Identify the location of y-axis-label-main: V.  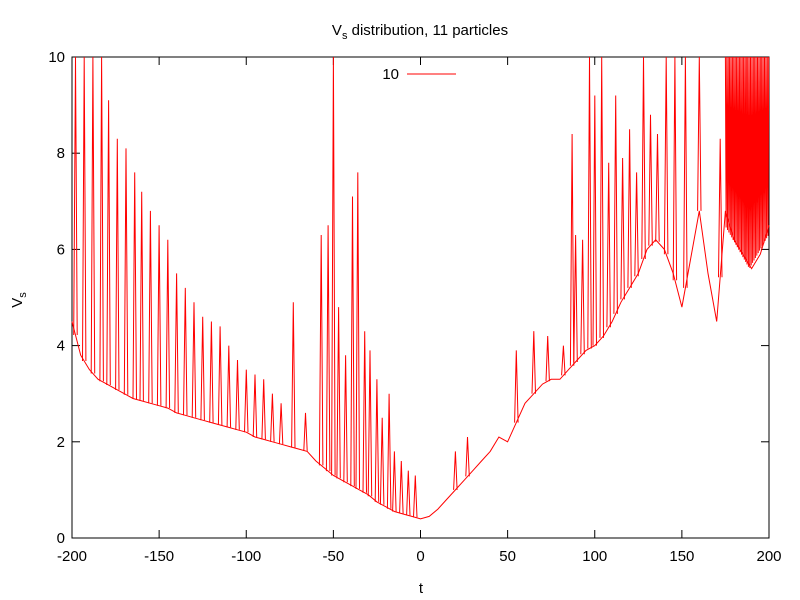
(17, 303).